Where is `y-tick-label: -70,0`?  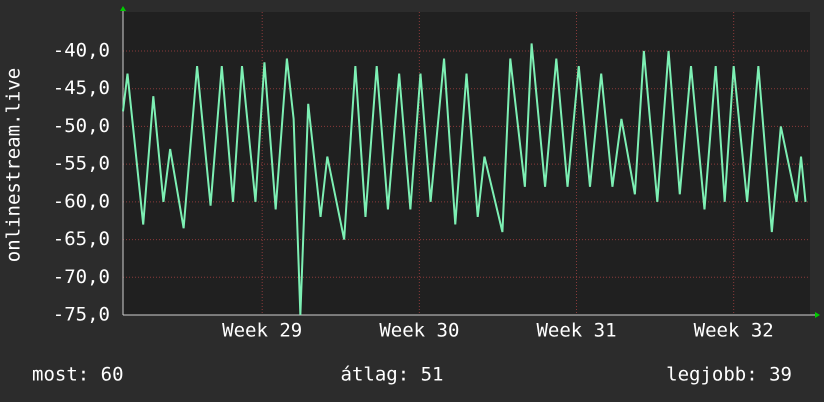
y-tick-label: -70,0 is located at coordinates (81, 277).